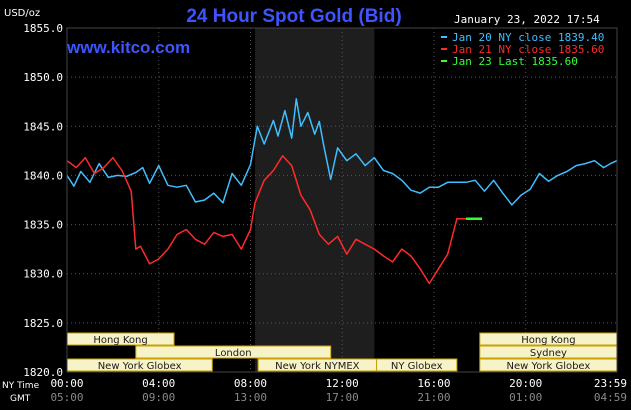 This screenshot has width=631, height=410. I want to click on x-tick-label-ny: 16:00, so click(433, 383).